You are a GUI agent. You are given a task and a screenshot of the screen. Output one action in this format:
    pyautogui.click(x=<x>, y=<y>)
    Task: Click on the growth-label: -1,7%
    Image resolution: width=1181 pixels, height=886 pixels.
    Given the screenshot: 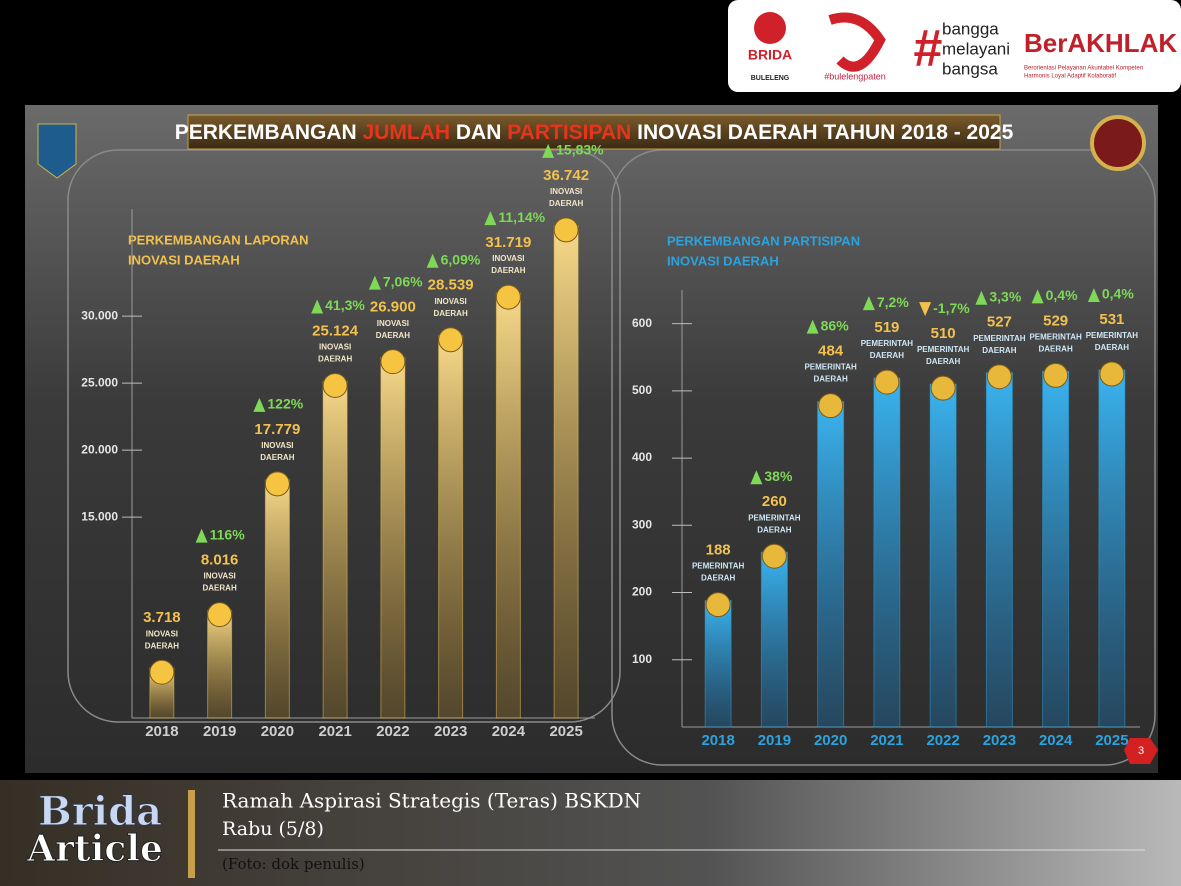 What is the action you would take?
    pyautogui.click(x=951, y=308)
    